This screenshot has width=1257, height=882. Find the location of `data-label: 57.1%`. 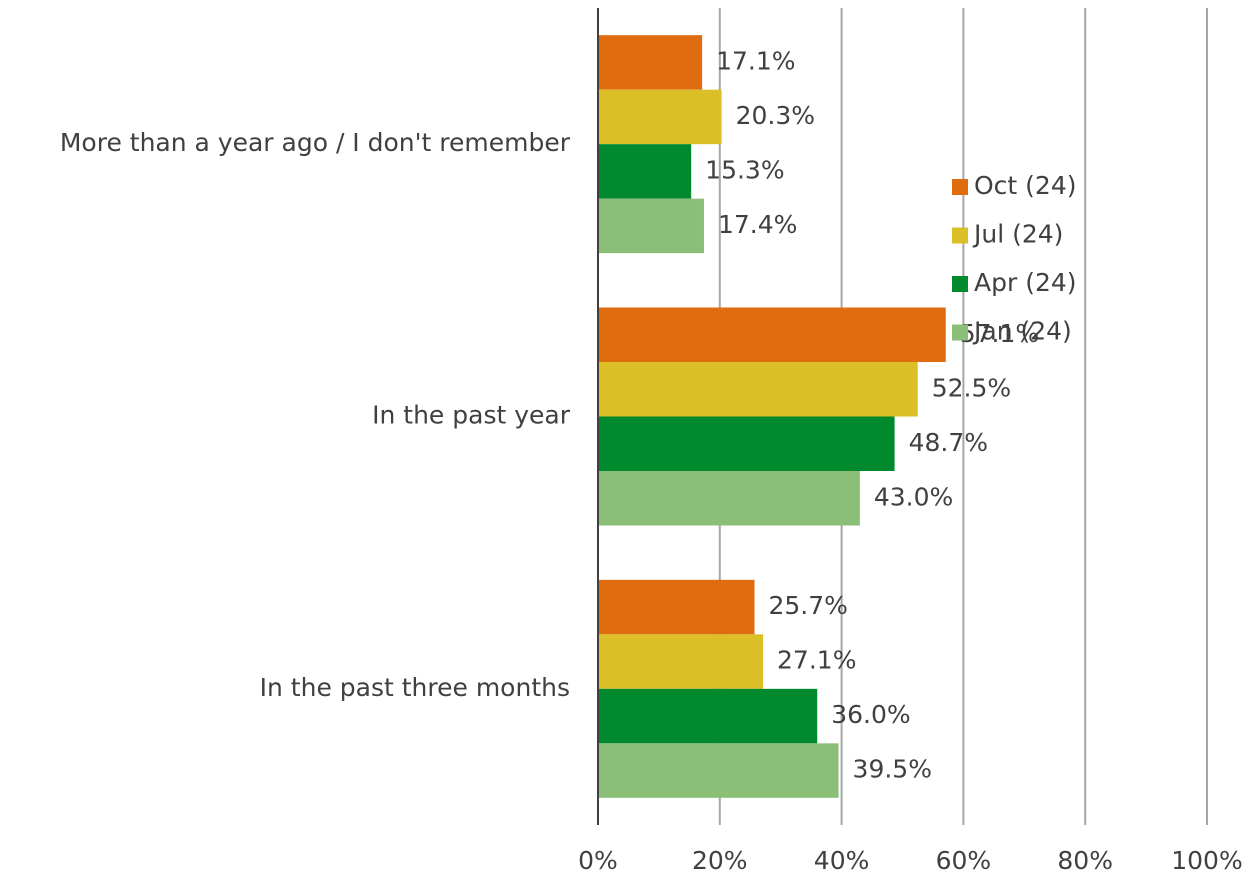

data-label: 57.1% is located at coordinates (999, 333).